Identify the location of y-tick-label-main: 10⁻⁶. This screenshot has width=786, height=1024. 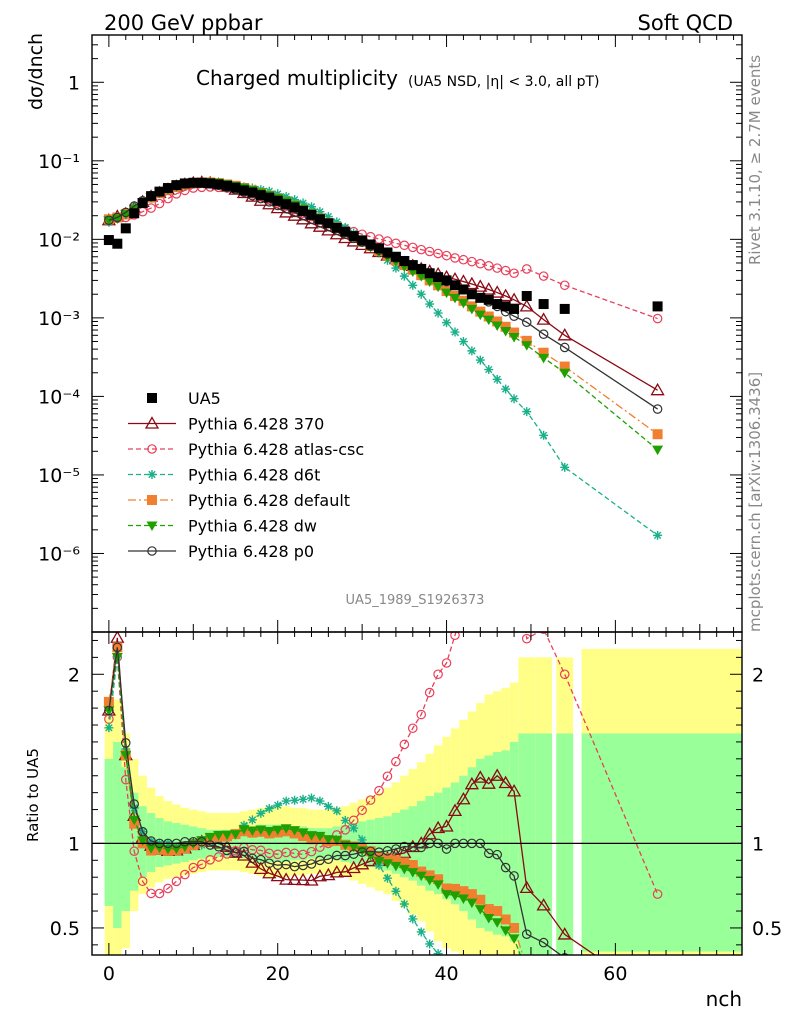
(59, 554).